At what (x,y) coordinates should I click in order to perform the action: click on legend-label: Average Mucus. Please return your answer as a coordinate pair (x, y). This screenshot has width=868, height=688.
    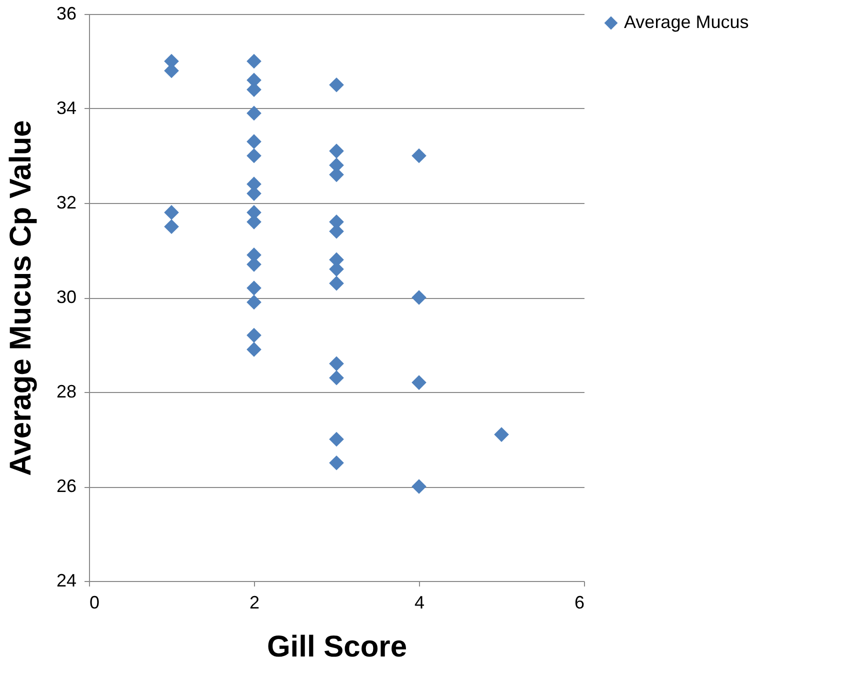
    Looking at the image, I should click on (686, 22).